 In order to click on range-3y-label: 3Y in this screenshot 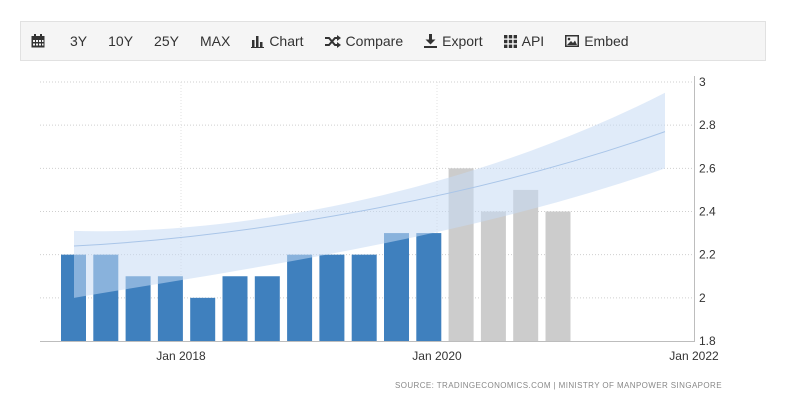, I will do `click(79, 41)`.